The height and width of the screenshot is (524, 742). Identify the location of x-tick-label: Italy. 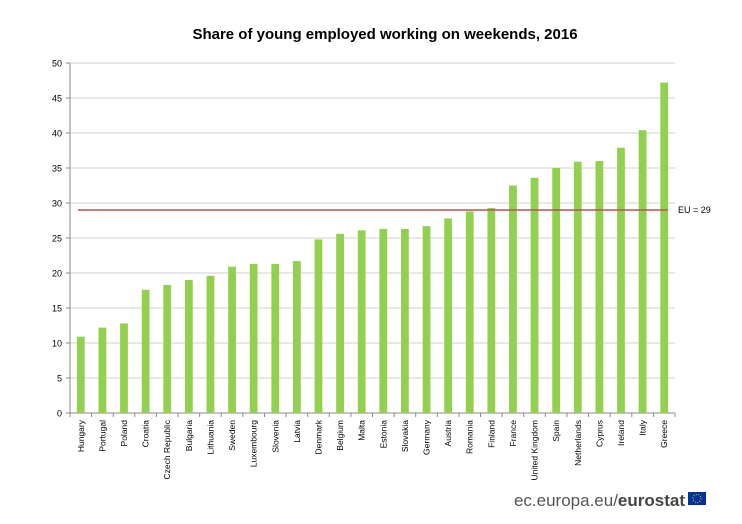
(643, 427).